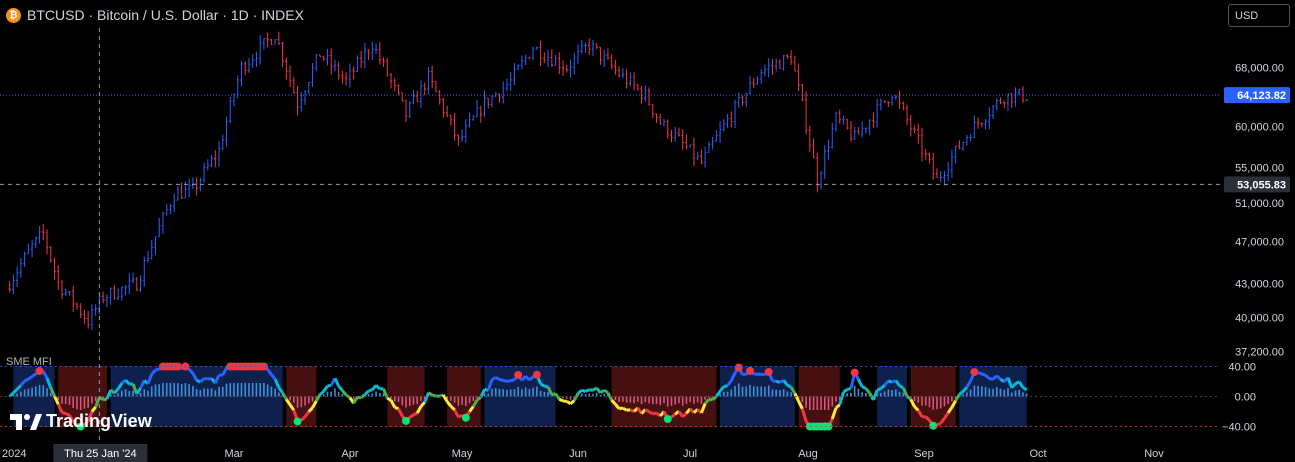 This screenshot has width=1295, height=462. What do you see at coordinates (29, 362) in the screenshot?
I see `indicator-label: SME MFI` at bounding box center [29, 362].